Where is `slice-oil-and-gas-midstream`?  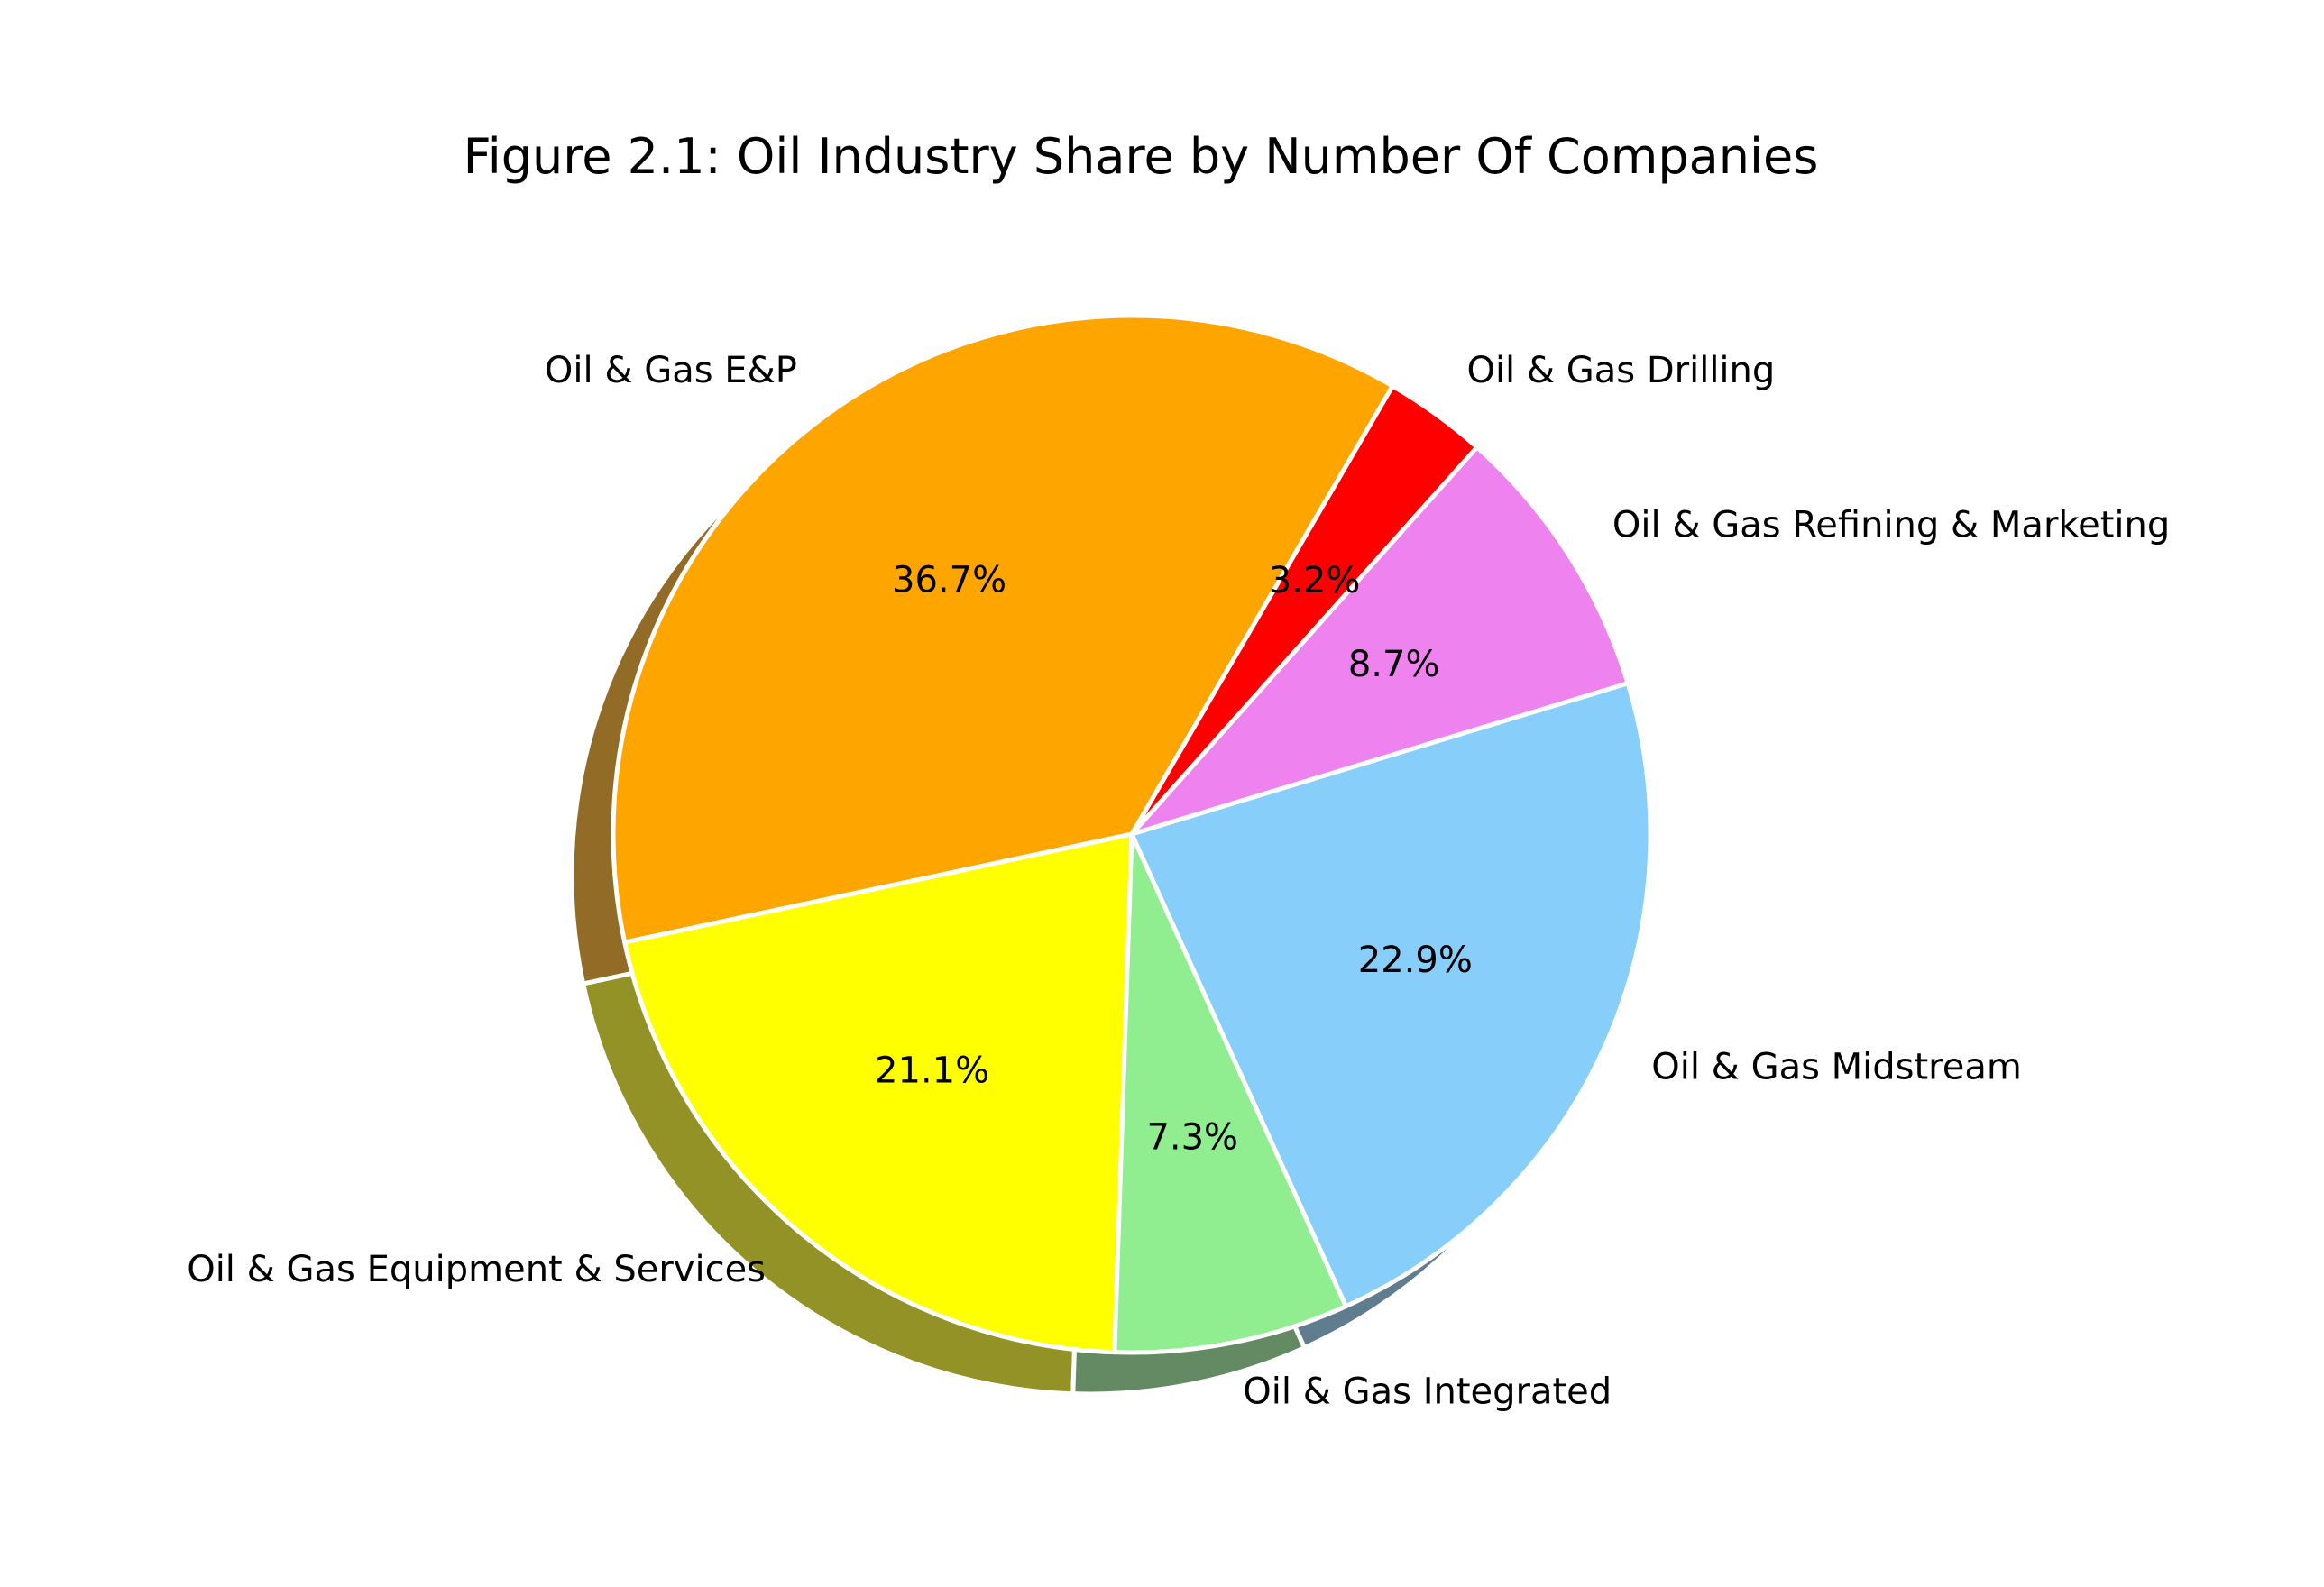
slice-oil-and-gas-midstream is located at coordinates (1391, 995).